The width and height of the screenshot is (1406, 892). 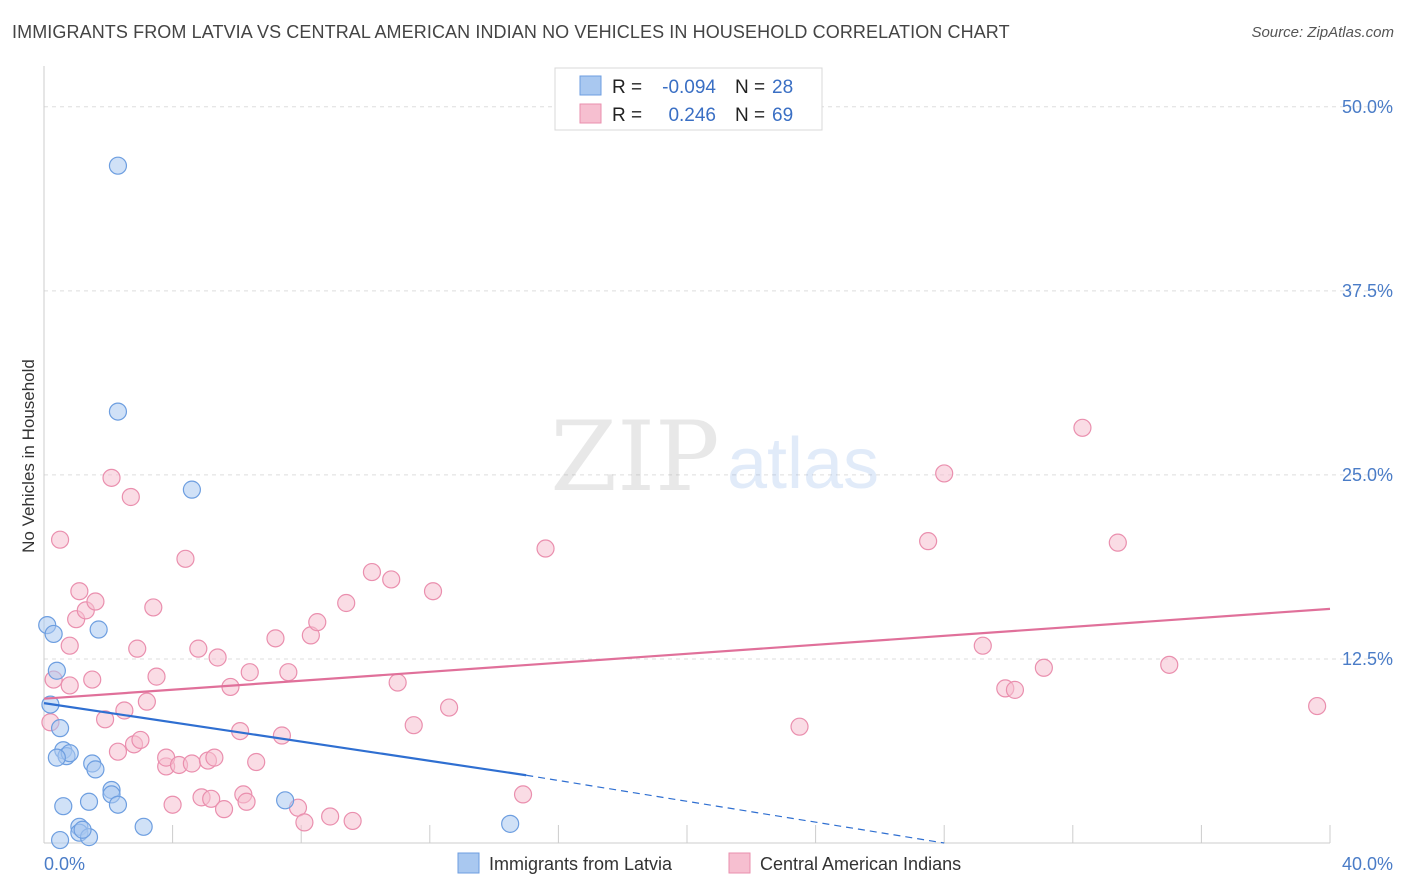 What do you see at coordinates (627, 115) in the screenshot?
I see `legend-r-label-2: R =` at bounding box center [627, 115].